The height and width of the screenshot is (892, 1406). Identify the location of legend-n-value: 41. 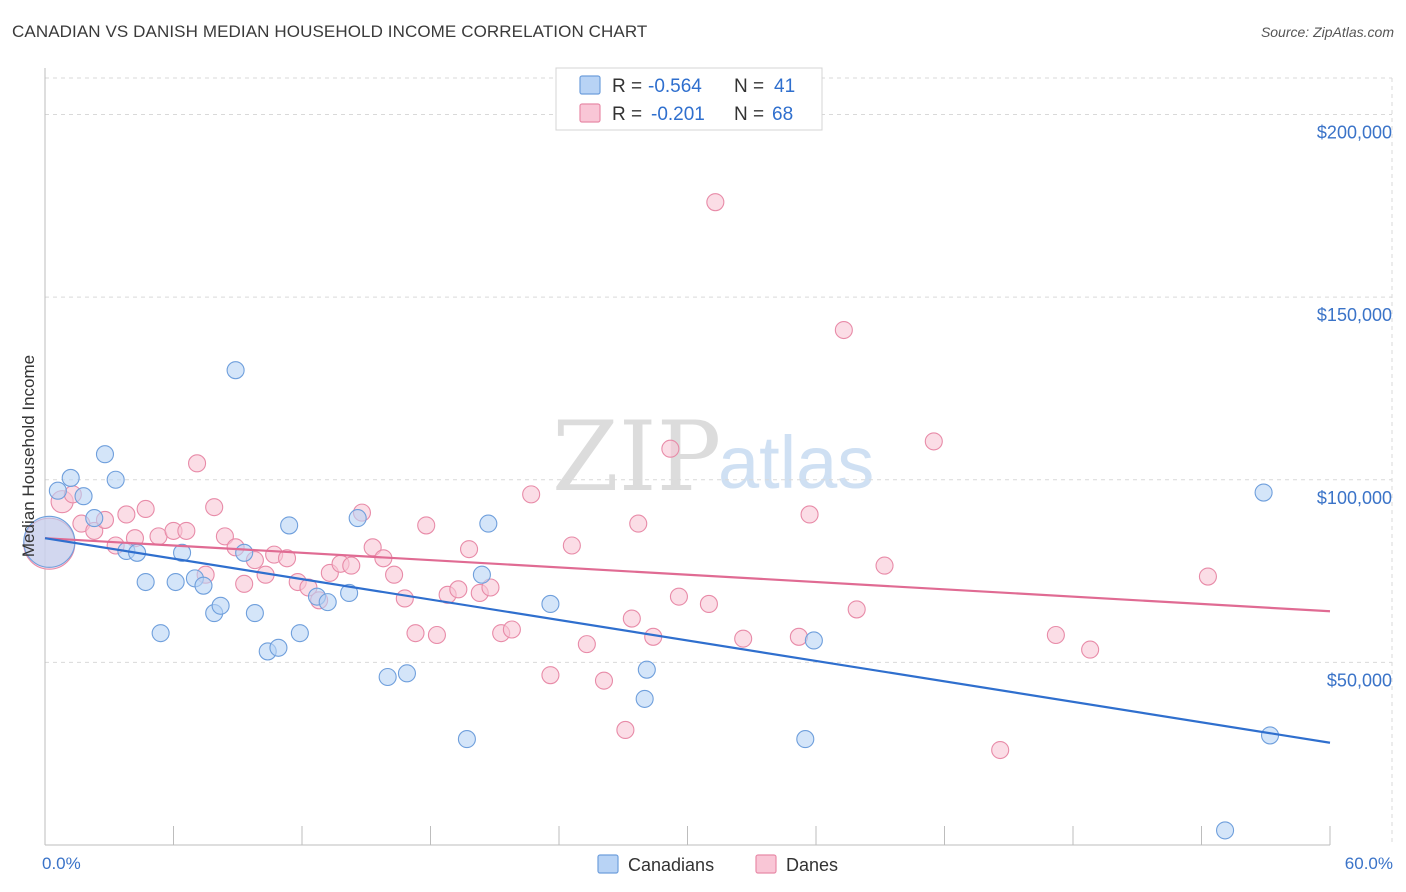
(784, 86).